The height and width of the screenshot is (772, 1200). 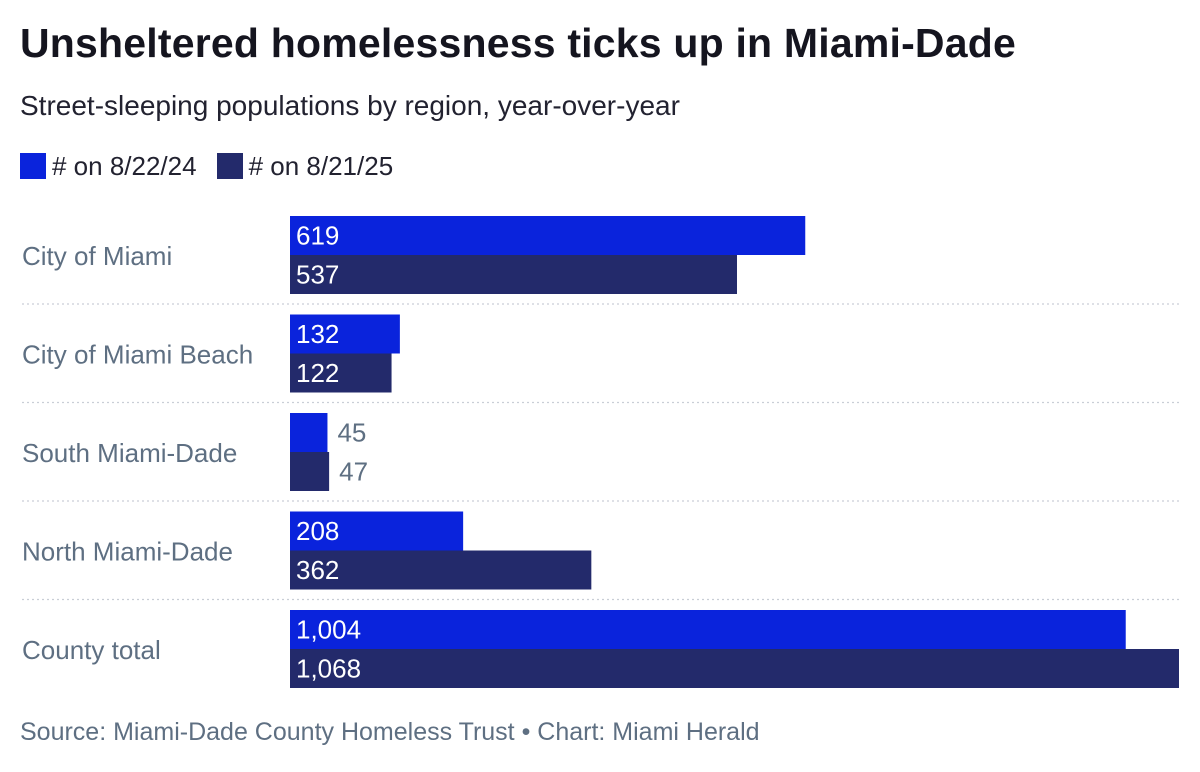 I want to click on legend-label-2025: # on 8/21/25, so click(x=321, y=165).